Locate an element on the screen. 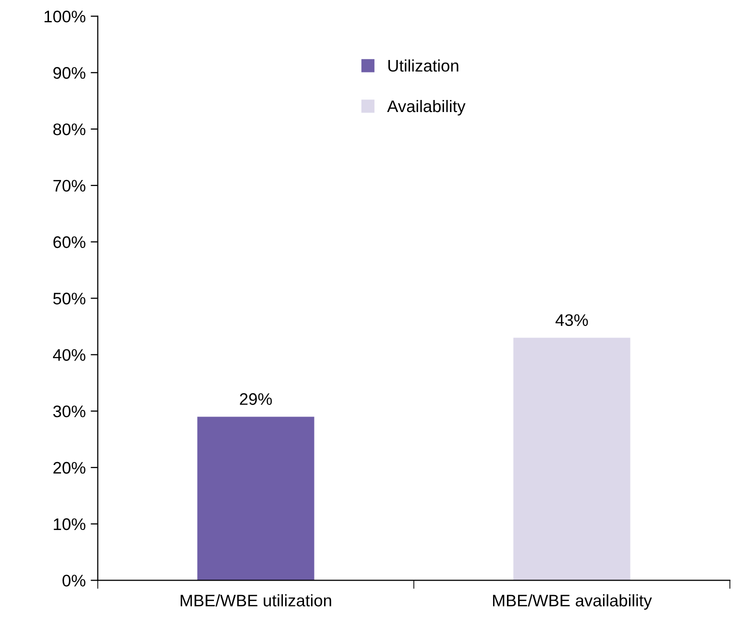 The height and width of the screenshot is (624, 735). legend-label: Utilization is located at coordinates (423, 65).